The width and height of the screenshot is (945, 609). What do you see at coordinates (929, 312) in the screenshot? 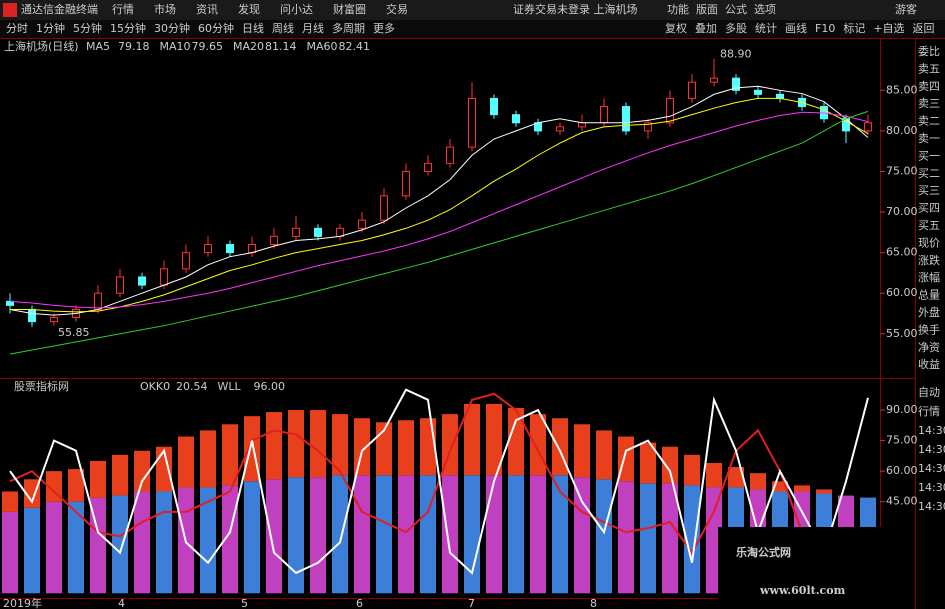
I see `sidebar-label: 外盘` at bounding box center [929, 312].